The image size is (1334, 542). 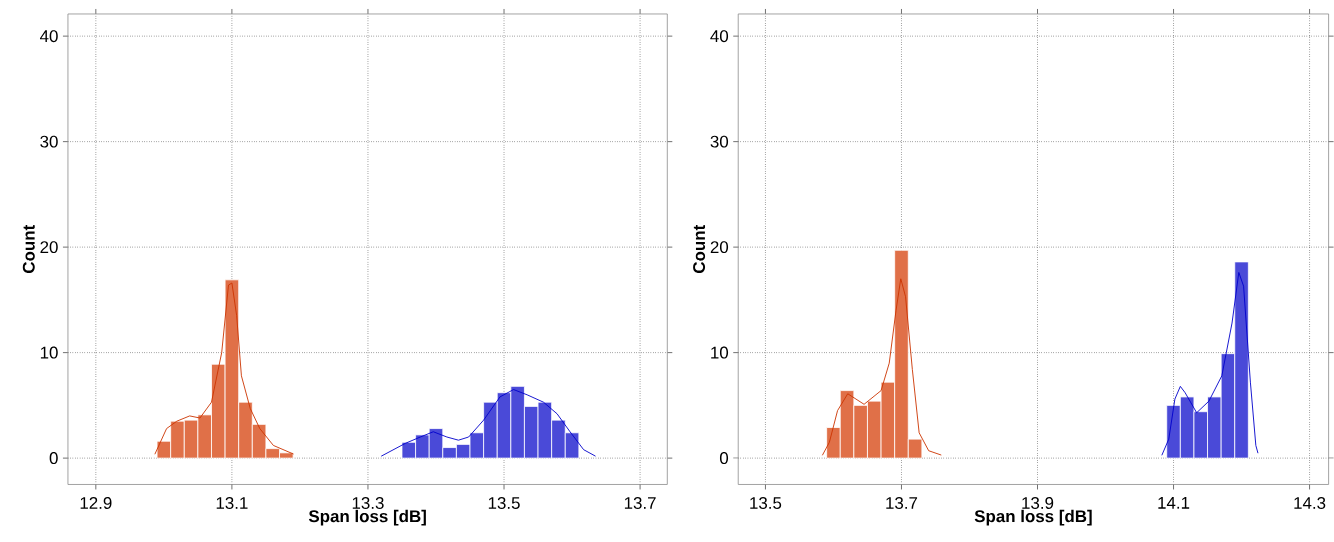 What do you see at coordinates (1310, 502) in the screenshot?
I see `x-tick-label: 14.3` at bounding box center [1310, 502].